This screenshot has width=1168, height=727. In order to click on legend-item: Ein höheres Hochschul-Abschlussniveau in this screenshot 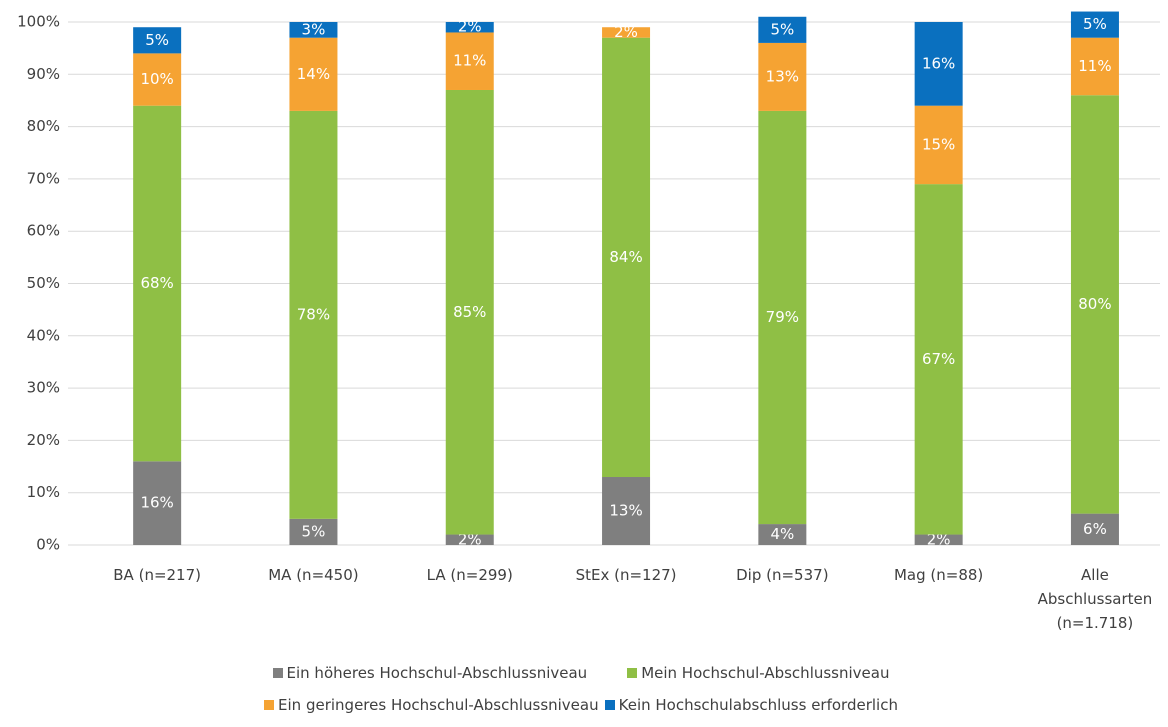, I will do `click(430, 673)`.